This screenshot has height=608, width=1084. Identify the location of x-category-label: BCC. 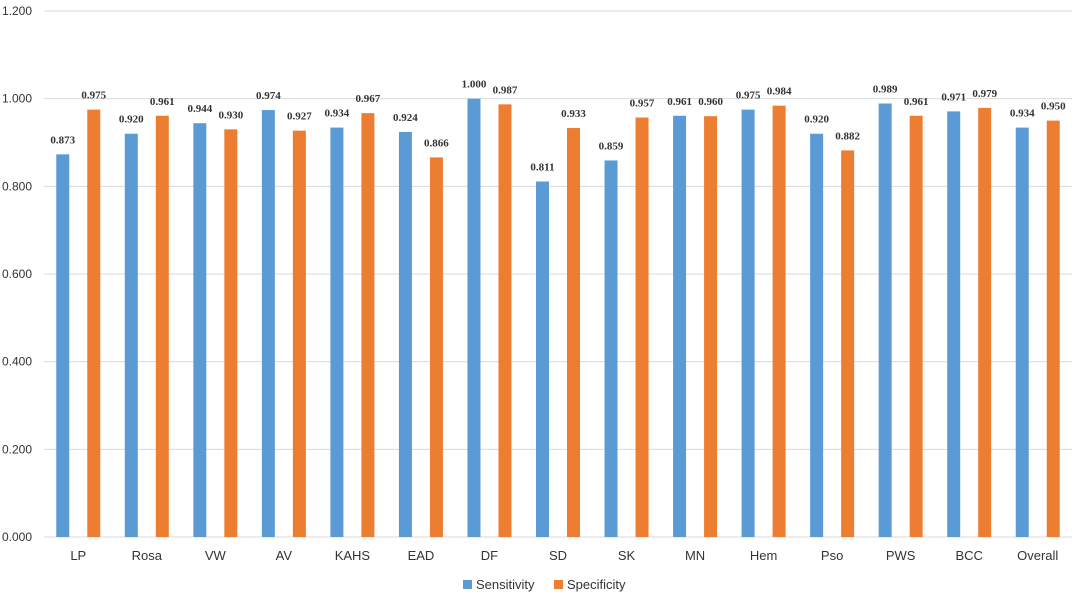
(968, 555).